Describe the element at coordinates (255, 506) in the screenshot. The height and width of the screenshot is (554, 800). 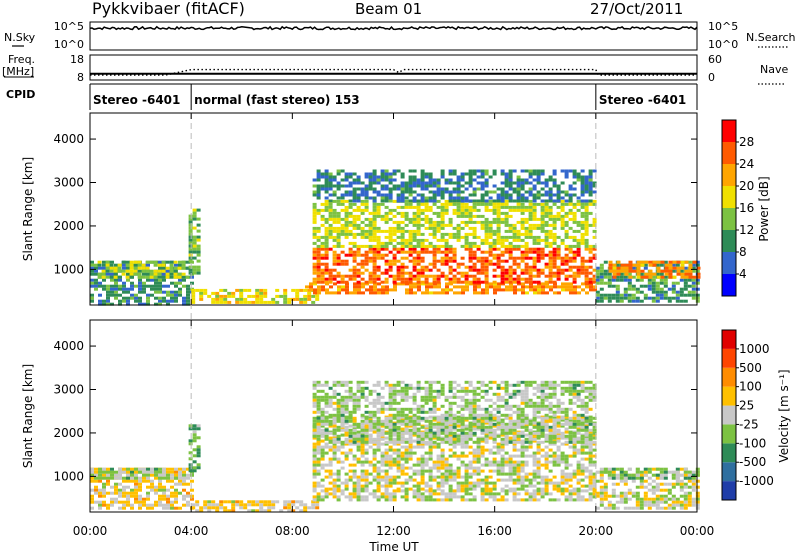
I see `velocity-region` at that location.